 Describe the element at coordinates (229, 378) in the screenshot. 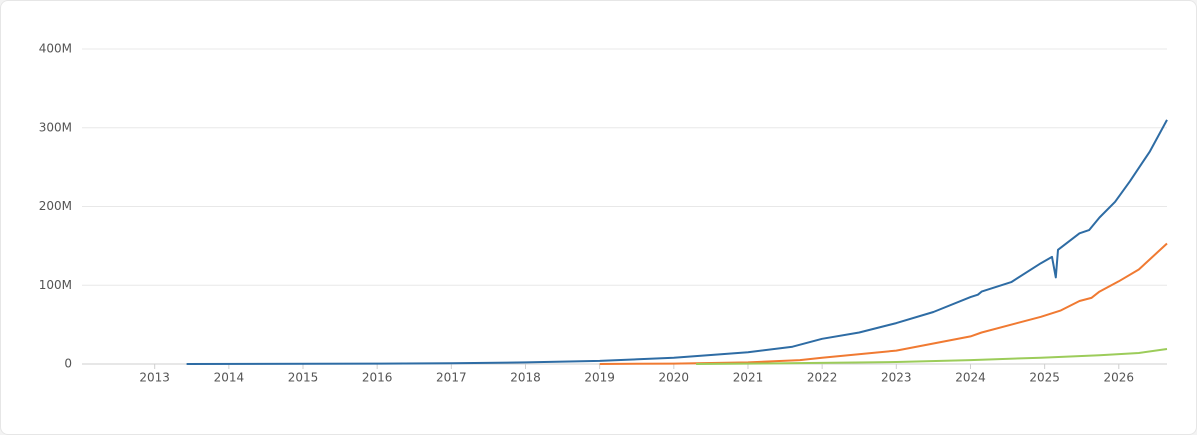

I see `x-tick-label: 2014` at that location.